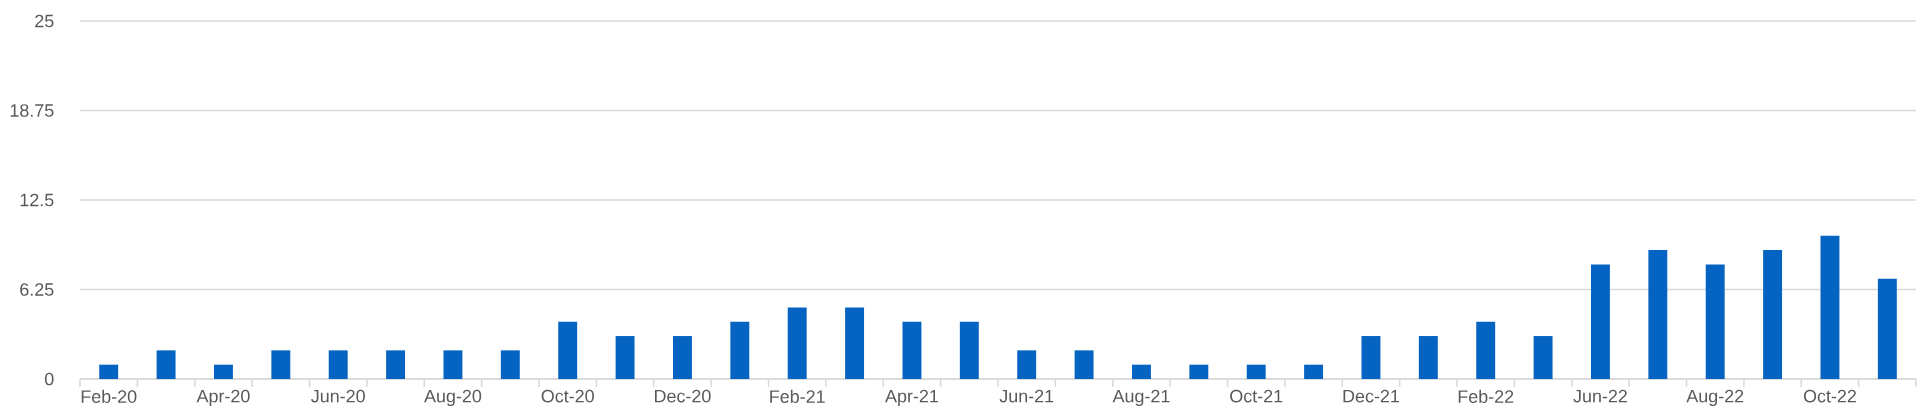 This screenshot has height=416, width=1918. What do you see at coordinates (32, 110) in the screenshot?
I see `y-tick-label: 18.75` at bounding box center [32, 110].